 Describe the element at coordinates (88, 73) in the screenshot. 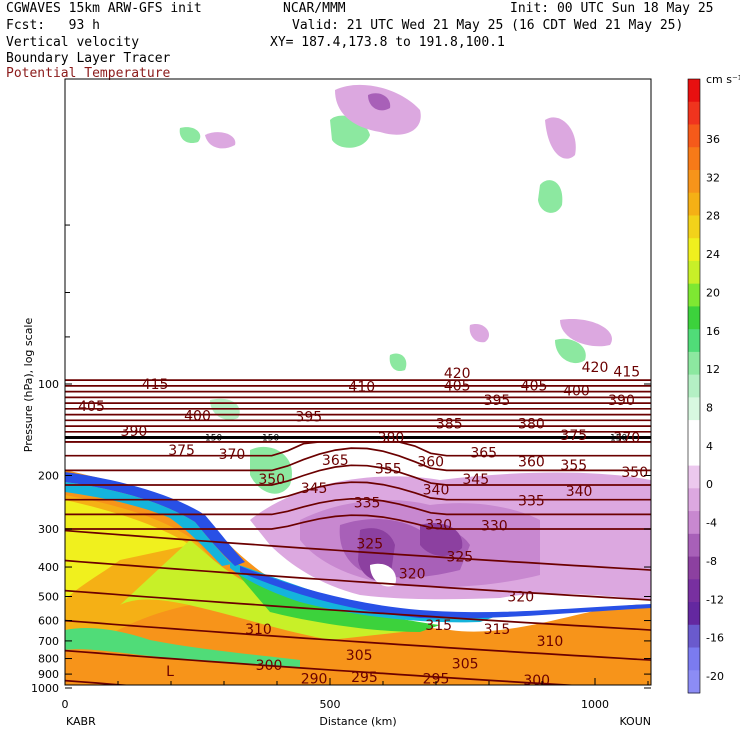

I see `field-potential-temperature: Potential Temperature` at that location.